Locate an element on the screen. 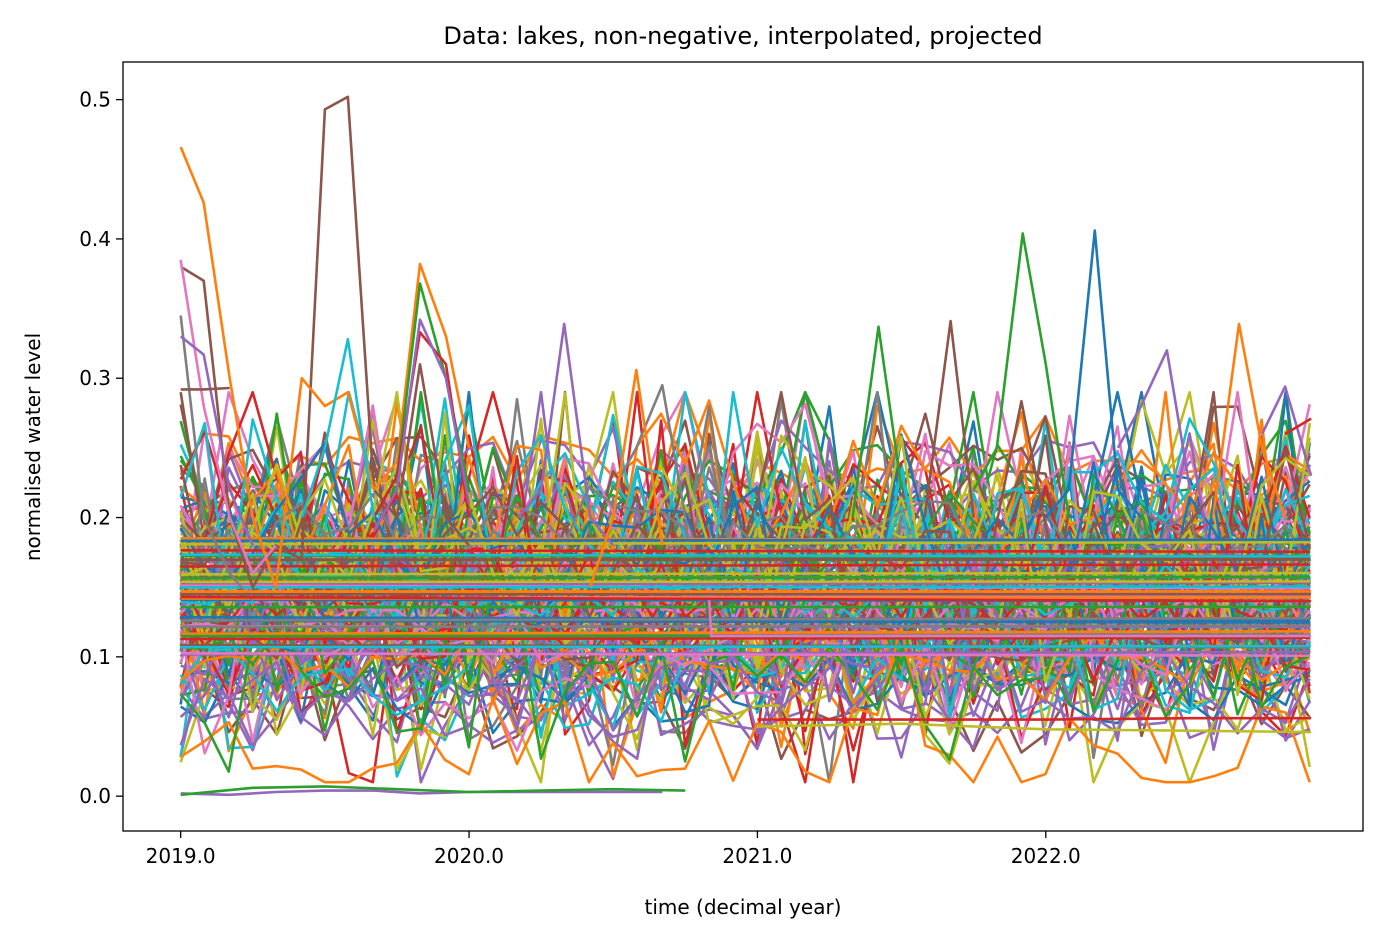 This screenshot has height=939, width=1382. x-tick-label: 2020.0 is located at coordinates (469, 856).